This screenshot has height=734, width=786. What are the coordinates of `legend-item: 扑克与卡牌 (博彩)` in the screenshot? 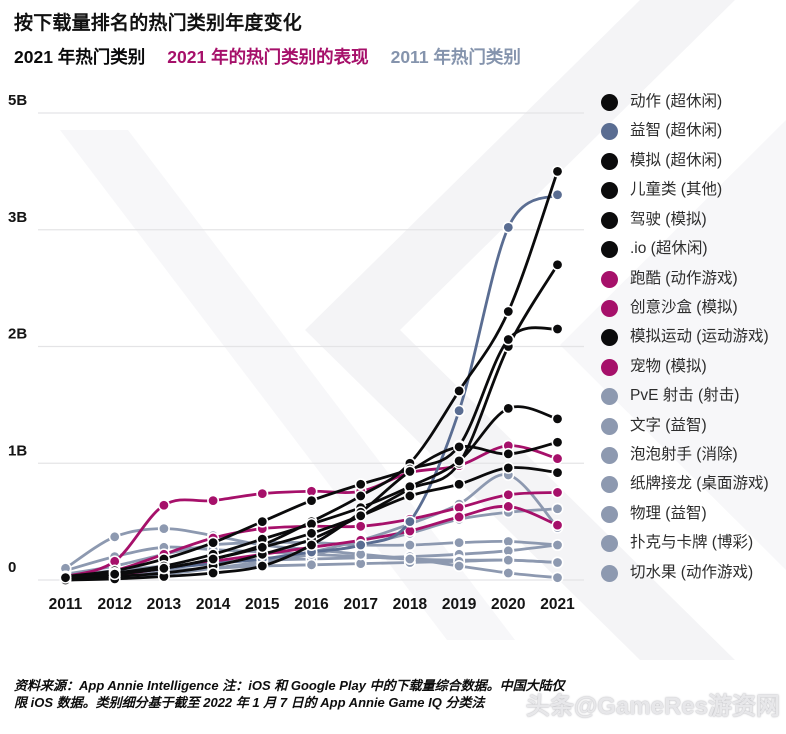 It's located at (692, 543).